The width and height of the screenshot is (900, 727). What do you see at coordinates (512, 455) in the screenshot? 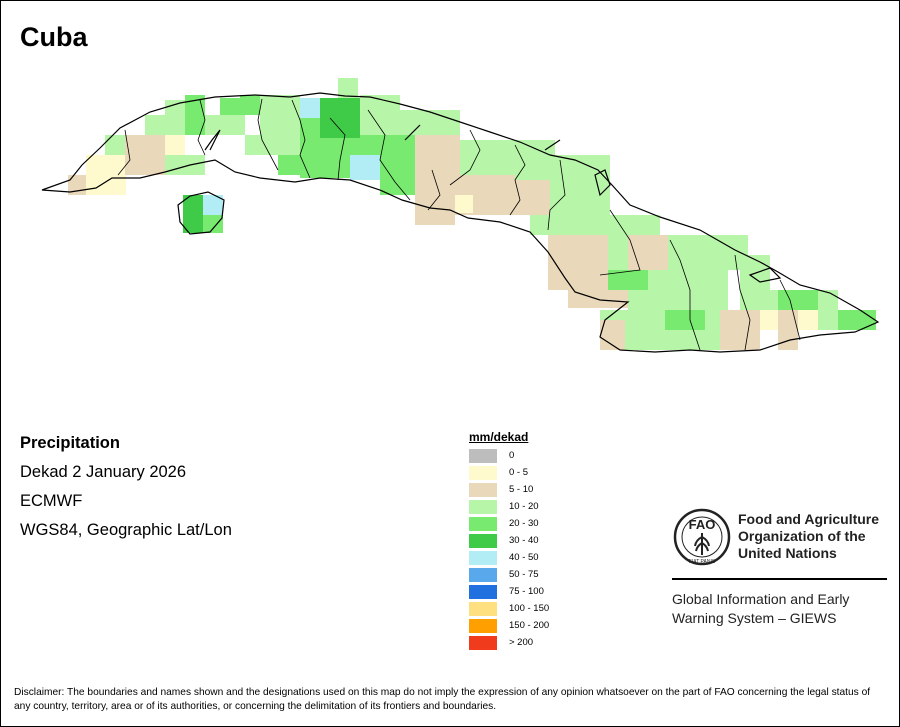
I see `legend-label: 0` at bounding box center [512, 455].